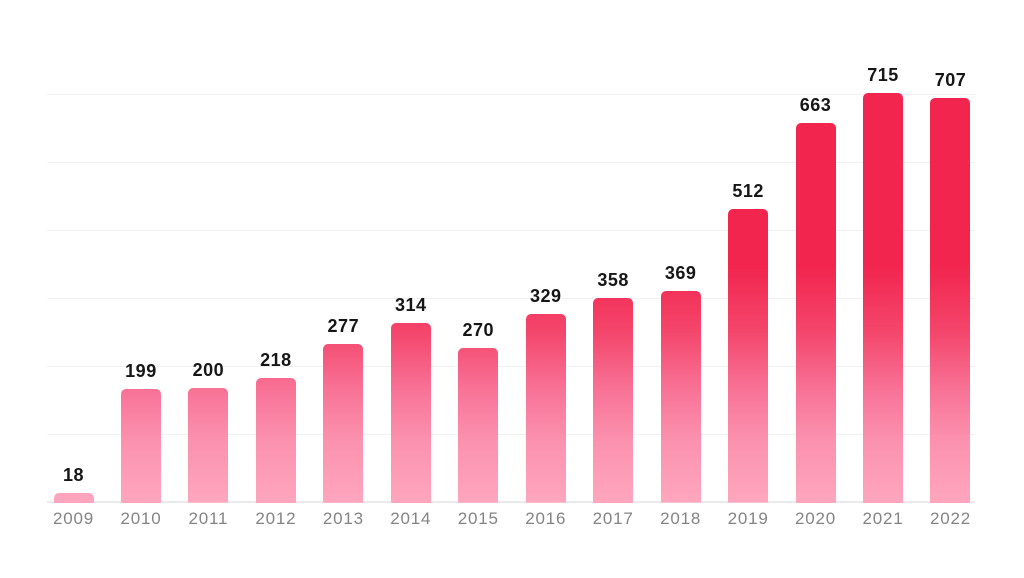  I want to click on bar-2019, so click(748, 356).